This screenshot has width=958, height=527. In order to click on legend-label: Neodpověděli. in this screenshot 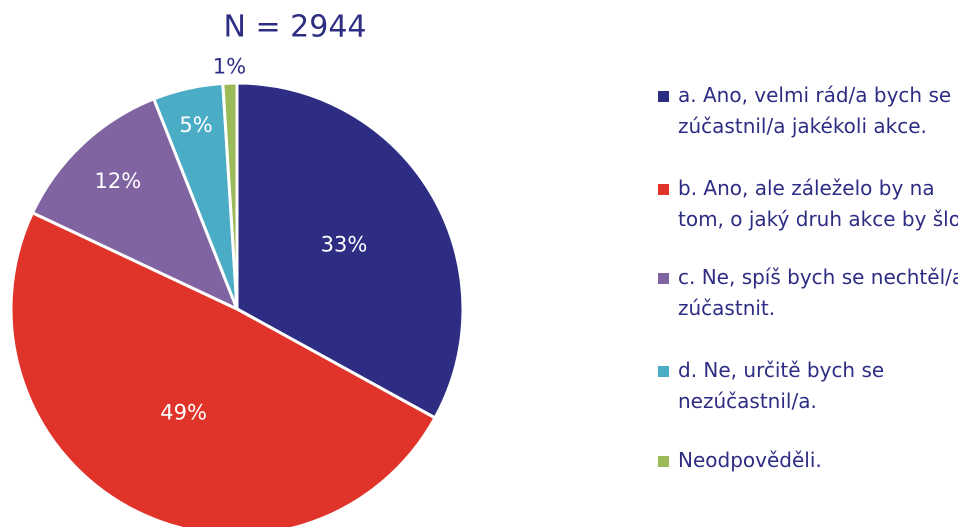, I will do `click(750, 460)`.